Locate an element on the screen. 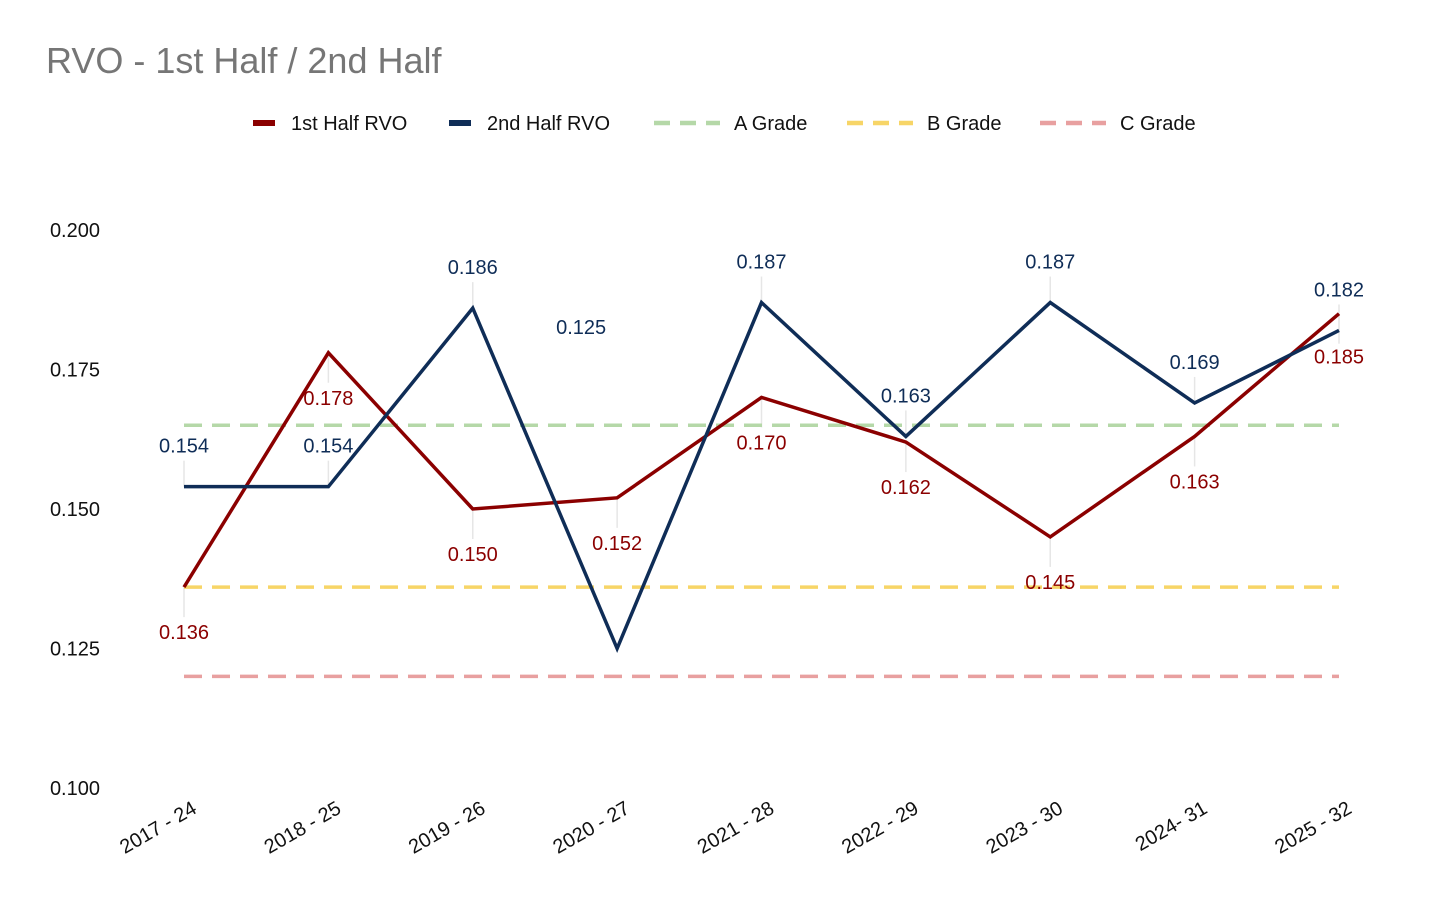 This screenshot has height=901, width=1456. x-tick-label: 2021 - 28 is located at coordinates (736, 827).